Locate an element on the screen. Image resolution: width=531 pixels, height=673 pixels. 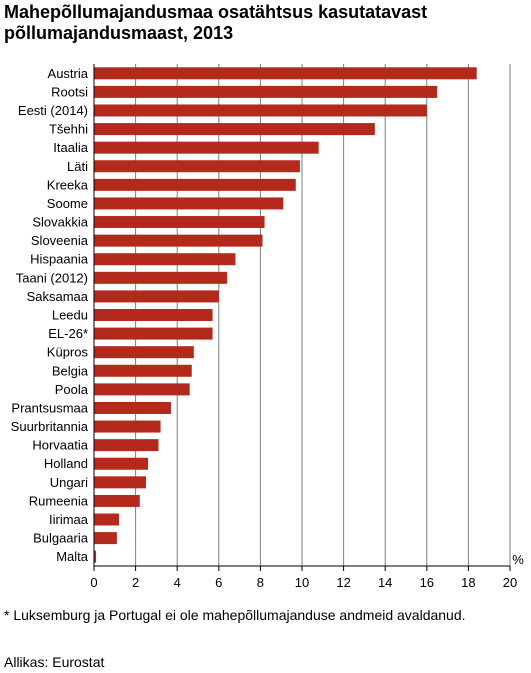
category-label: Itaalia is located at coordinates (70, 147).